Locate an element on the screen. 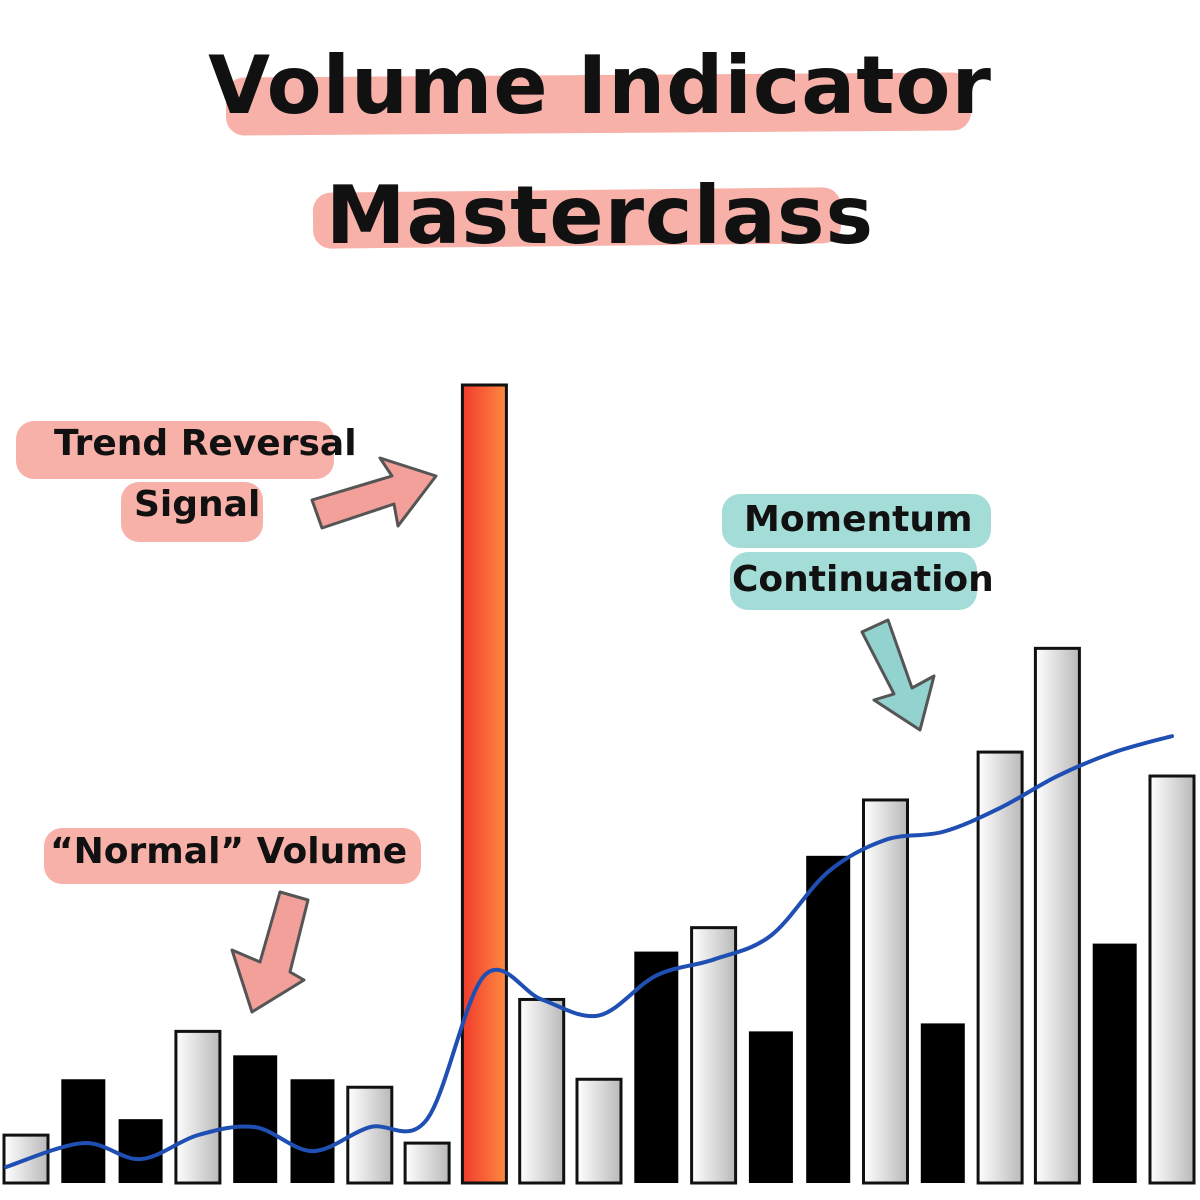  normal-volume-highlight is located at coordinates (232, 856).